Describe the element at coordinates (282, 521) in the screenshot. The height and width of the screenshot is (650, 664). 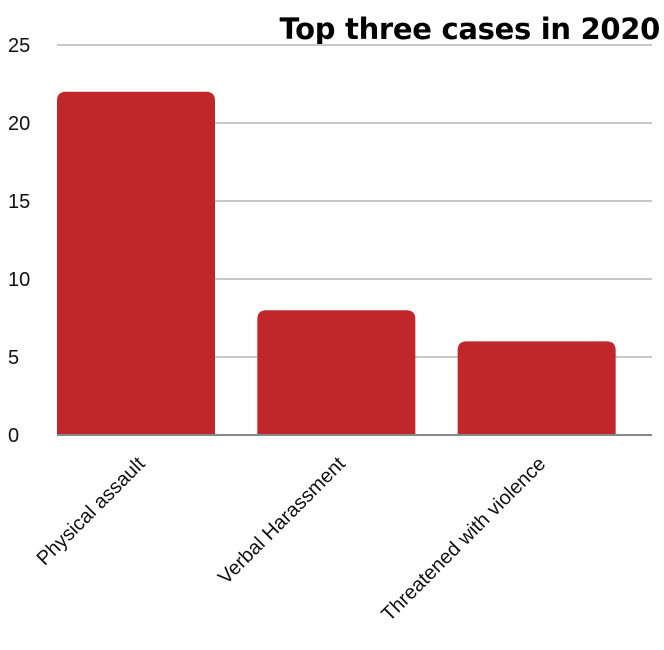
I see `x-category-label: Verbal Harassment` at that location.